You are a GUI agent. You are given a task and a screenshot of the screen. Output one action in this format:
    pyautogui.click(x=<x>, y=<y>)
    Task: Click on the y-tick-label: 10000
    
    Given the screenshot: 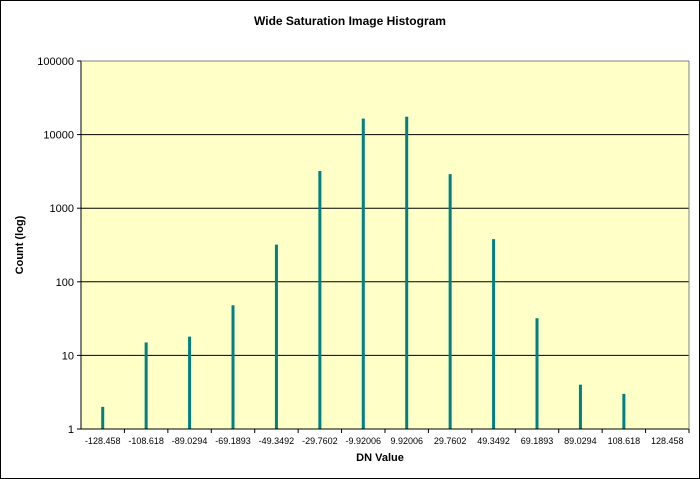 What is the action you would take?
    pyautogui.click(x=58, y=136)
    